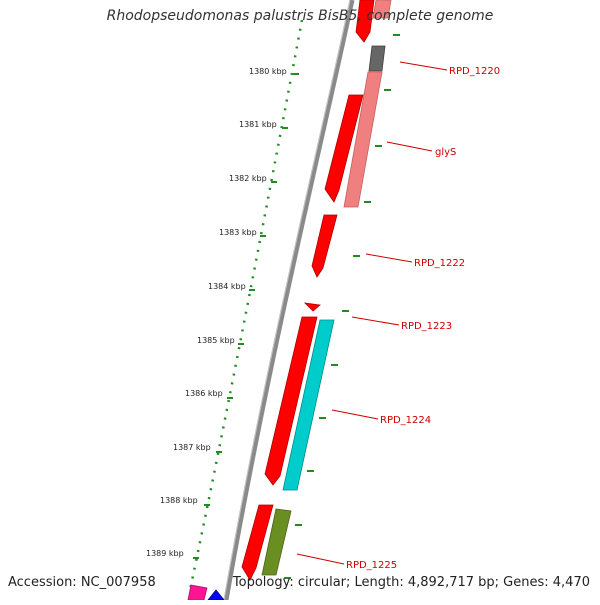  What do you see at coordinates (439, 263) in the screenshot?
I see `gene-label-rpd1222: RPD_1222` at bounding box center [439, 263].